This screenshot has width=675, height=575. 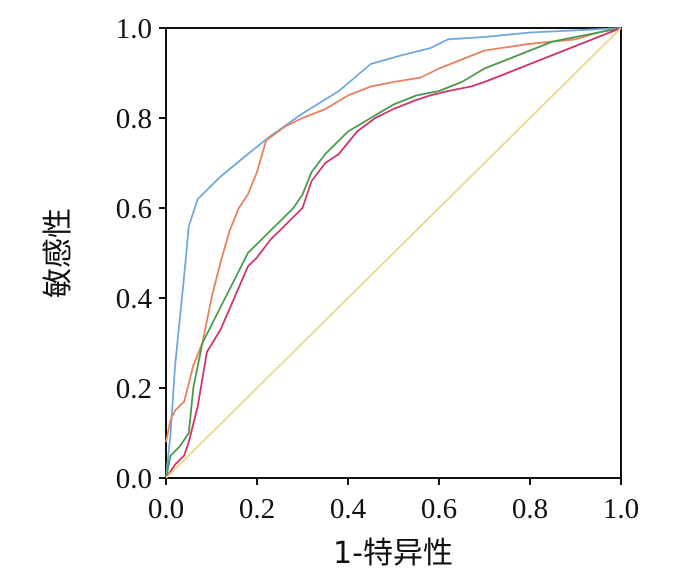 What do you see at coordinates (257, 509) in the screenshot?
I see `x-tick-label: 0.2` at bounding box center [257, 509].